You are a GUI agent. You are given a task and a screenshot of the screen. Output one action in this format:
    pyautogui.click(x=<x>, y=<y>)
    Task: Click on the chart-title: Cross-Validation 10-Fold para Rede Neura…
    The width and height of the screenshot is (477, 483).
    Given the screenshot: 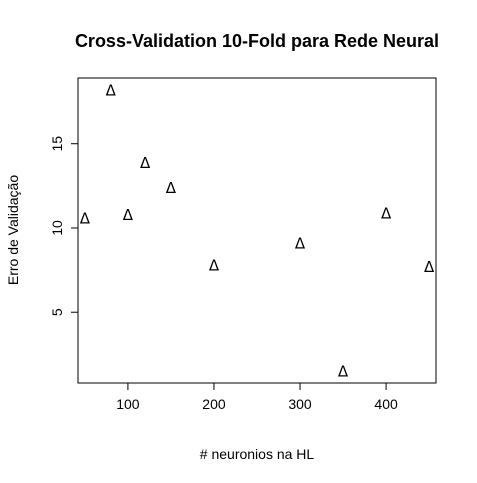 What is the action you would take?
    pyautogui.click(x=257, y=41)
    